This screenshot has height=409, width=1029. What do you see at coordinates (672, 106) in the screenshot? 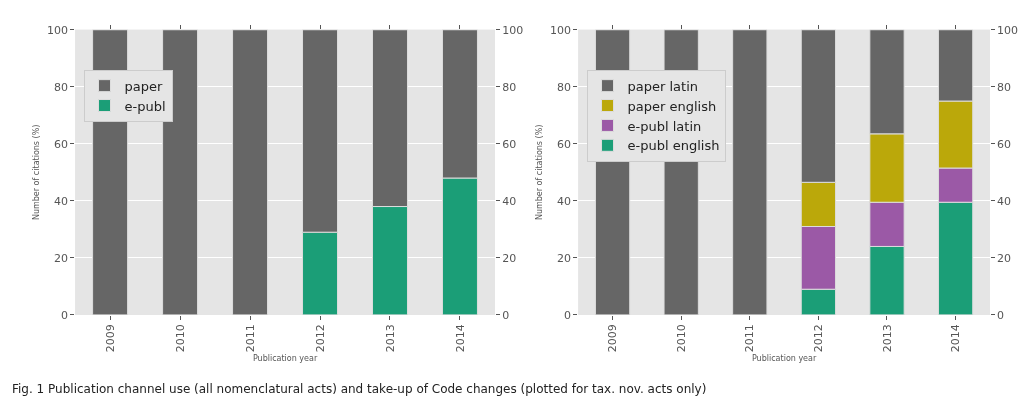
I see `legend-label: paper english` at bounding box center [672, 106].